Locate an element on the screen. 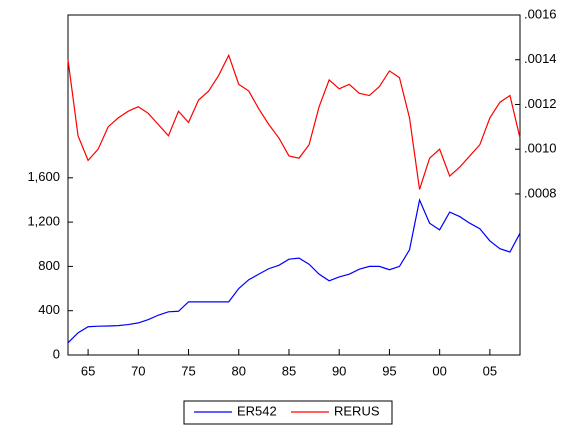  x-tick-label: 00 is located at coordinates (439, 370).